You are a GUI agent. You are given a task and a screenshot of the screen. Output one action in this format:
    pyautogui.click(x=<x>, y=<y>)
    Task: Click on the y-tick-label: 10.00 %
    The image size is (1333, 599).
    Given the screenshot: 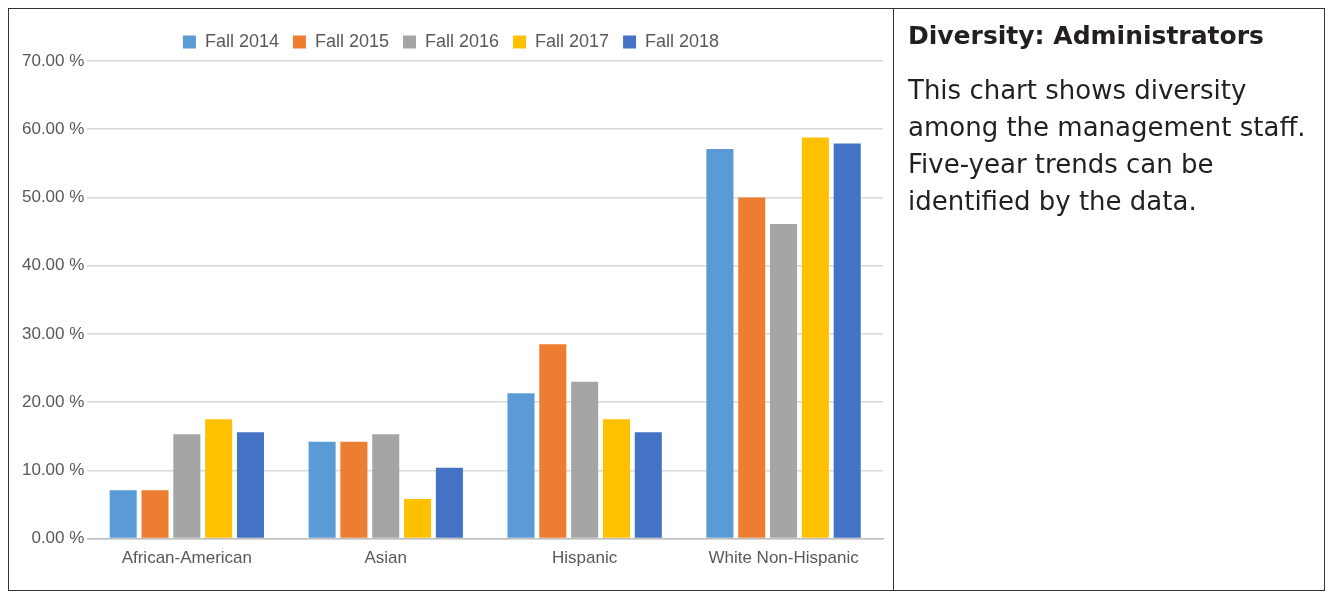 What is the action you would take?
    pyautogui.click(x=53, y=470)
    